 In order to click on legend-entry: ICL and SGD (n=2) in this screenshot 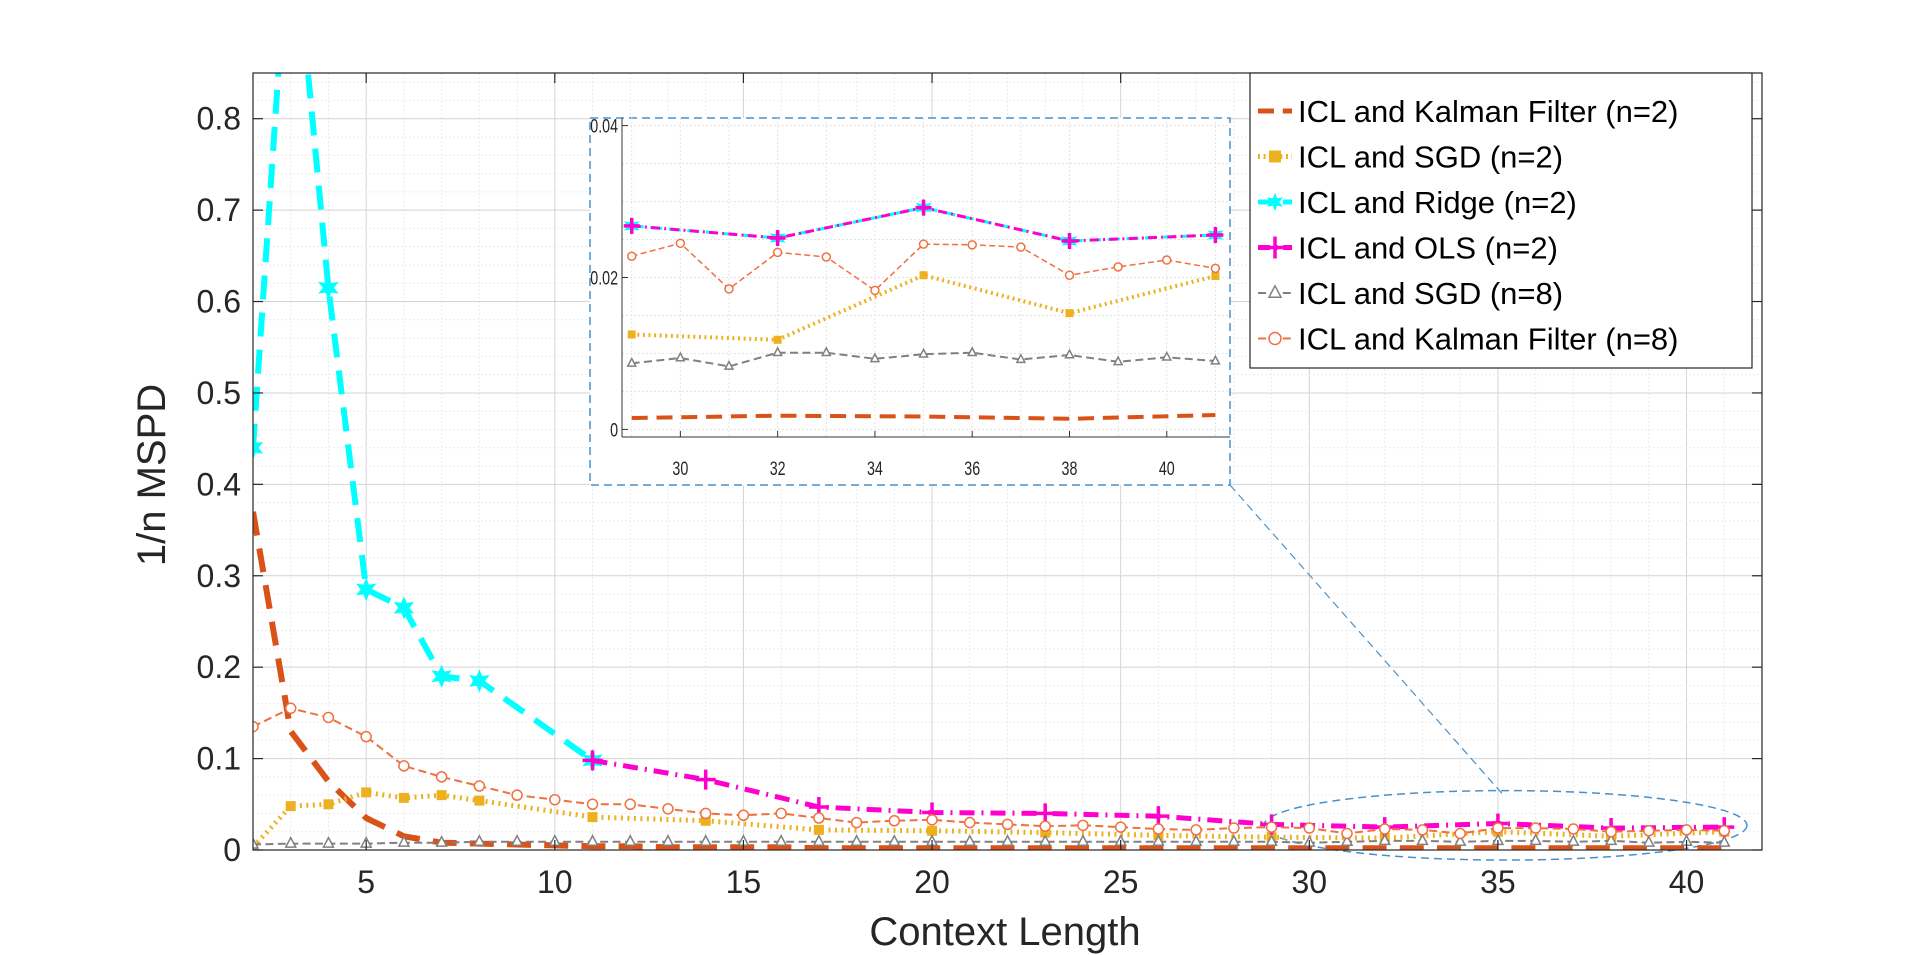, I will do `click(1410, 157)`.